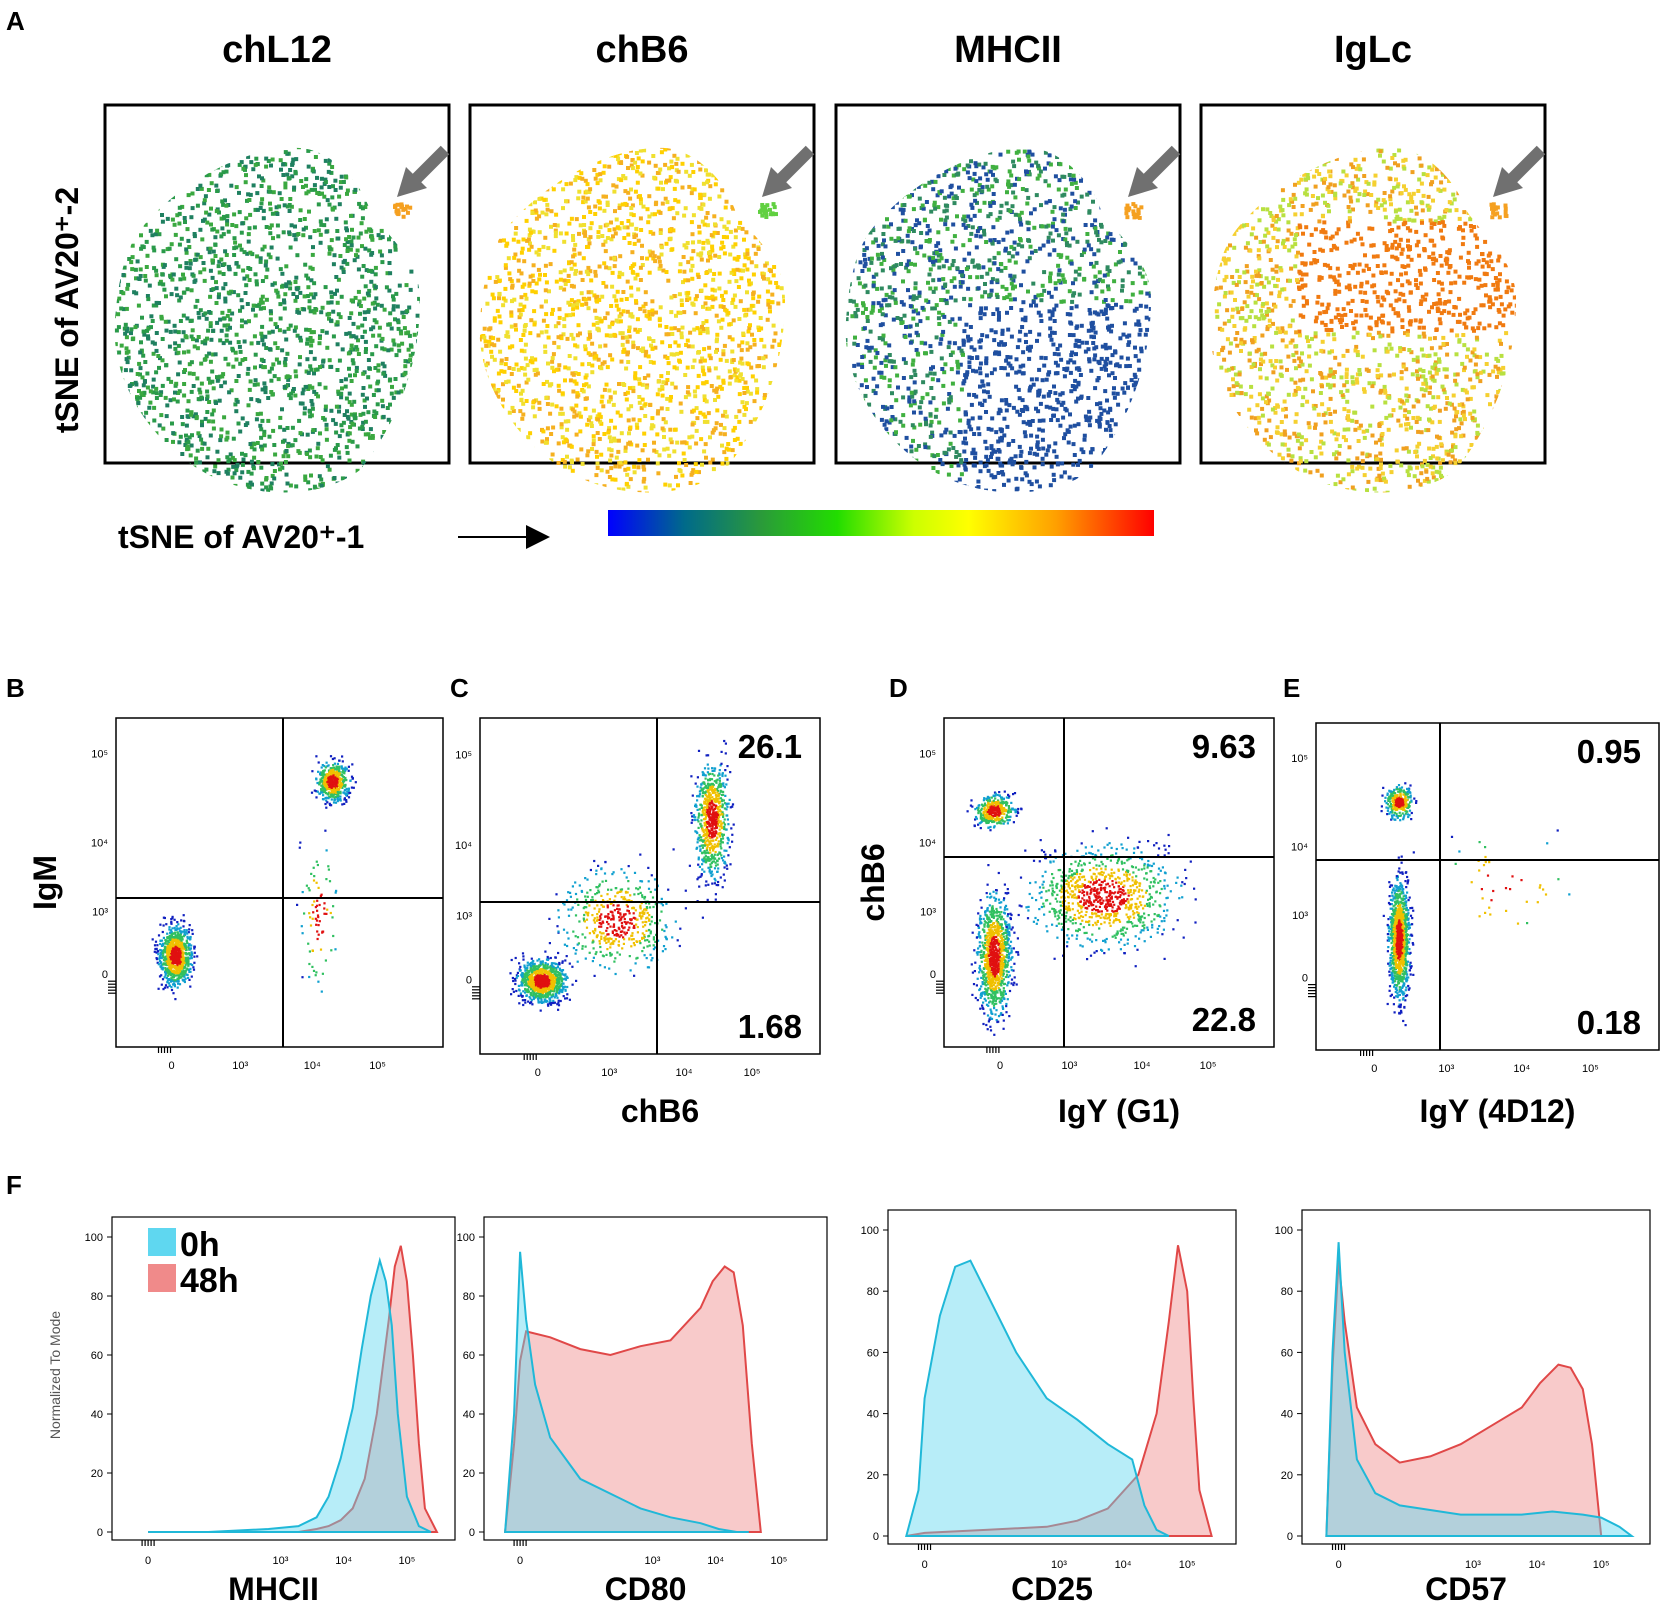 The image size is (1663, 1611). I want to click on tsne-map-1: chL12, so click(277, 261).